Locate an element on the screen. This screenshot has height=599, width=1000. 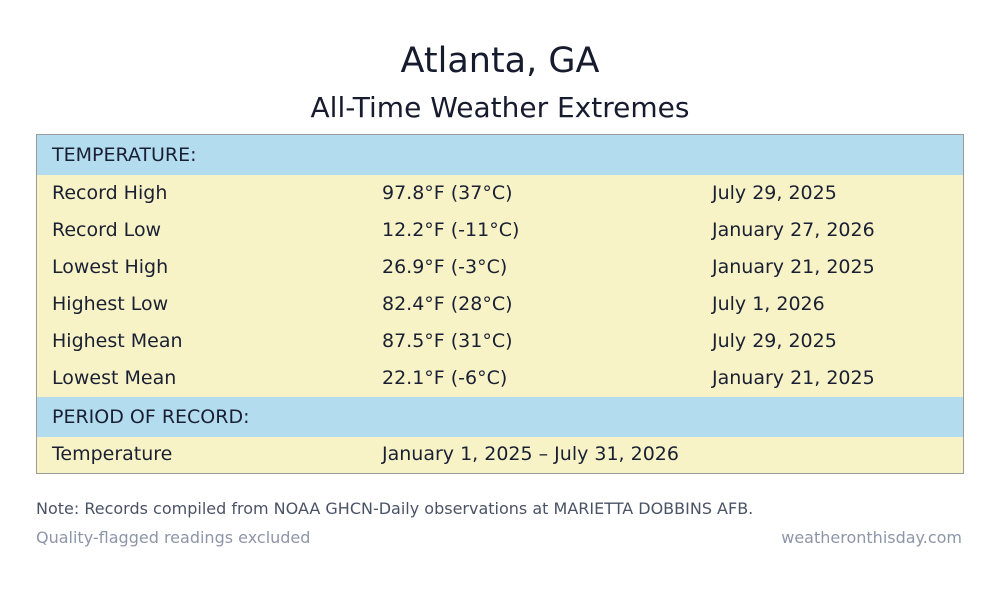
quality-note: Quality-flagged readings excluded is located at coordinates (173, 537).